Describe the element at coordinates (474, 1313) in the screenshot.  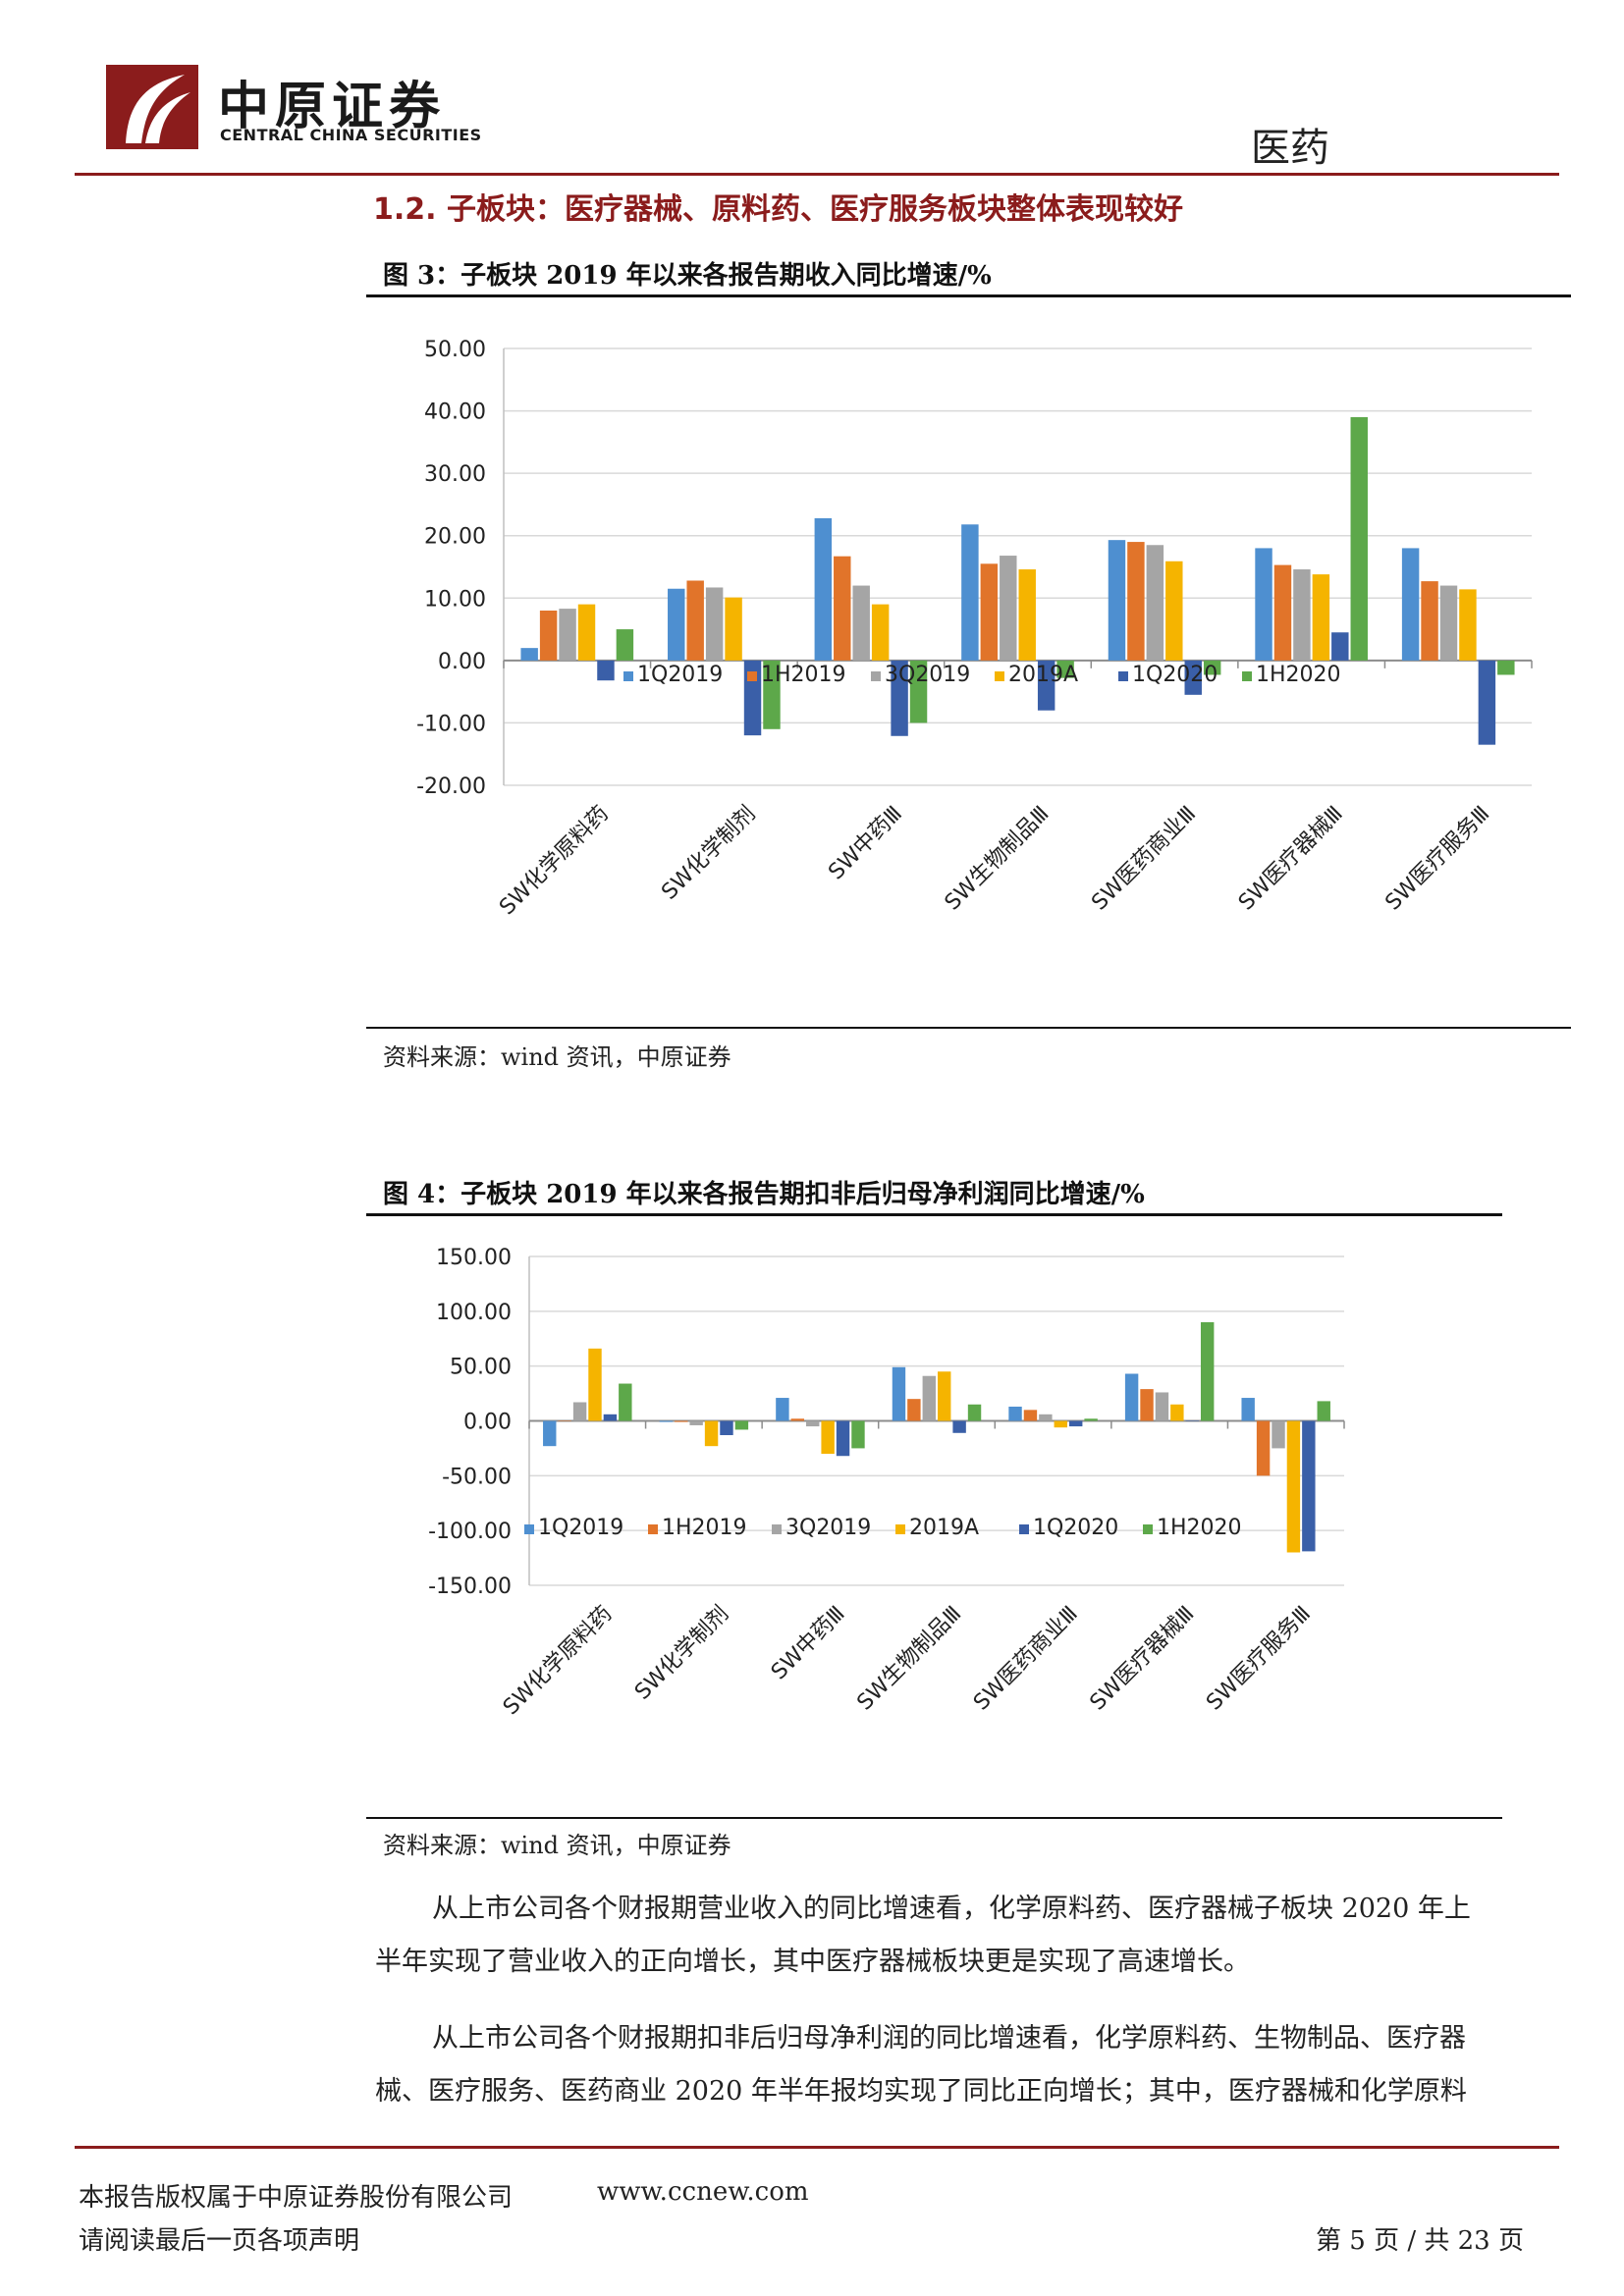
I see `chart4-ytick-label-1: 100.00` at that location.